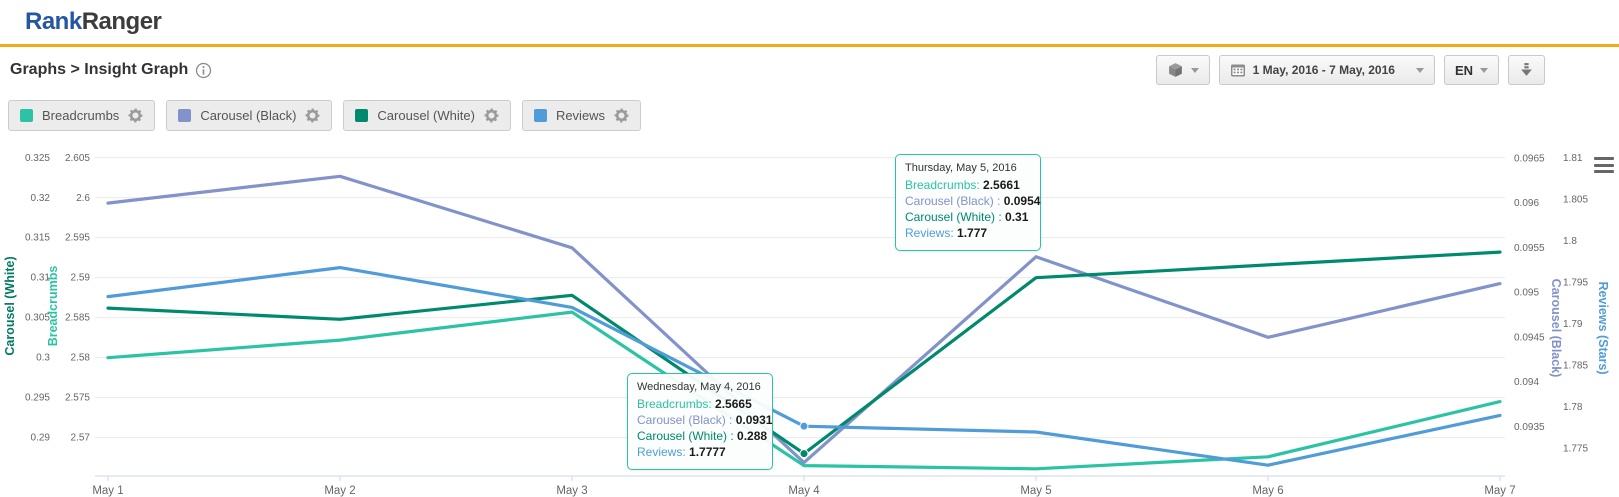  Describe the element at coordinates (1529, 337) in the screenshot. I see `axis-tick-label-carousel_black: 0.0945` at that location.